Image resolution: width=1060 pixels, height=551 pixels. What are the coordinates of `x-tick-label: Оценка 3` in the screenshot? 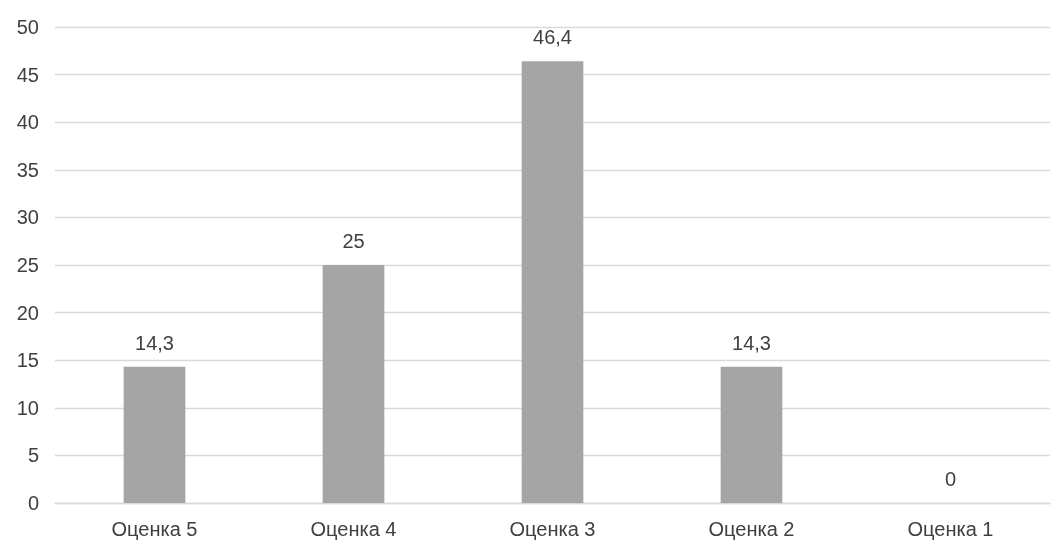 It's located at (552, 529).